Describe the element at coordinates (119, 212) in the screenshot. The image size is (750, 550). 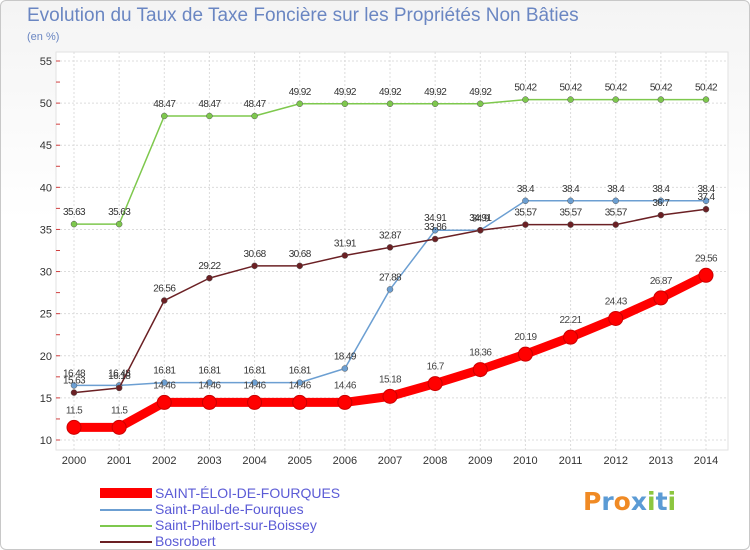
I see `data-label: 35.63` at that location.